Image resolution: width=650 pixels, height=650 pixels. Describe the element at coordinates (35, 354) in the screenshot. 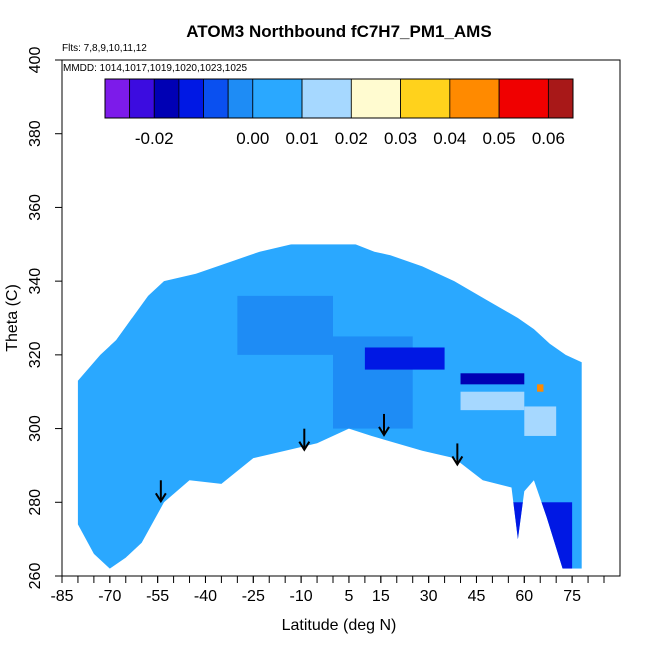

I see `y-tick-label: 320` at that location.